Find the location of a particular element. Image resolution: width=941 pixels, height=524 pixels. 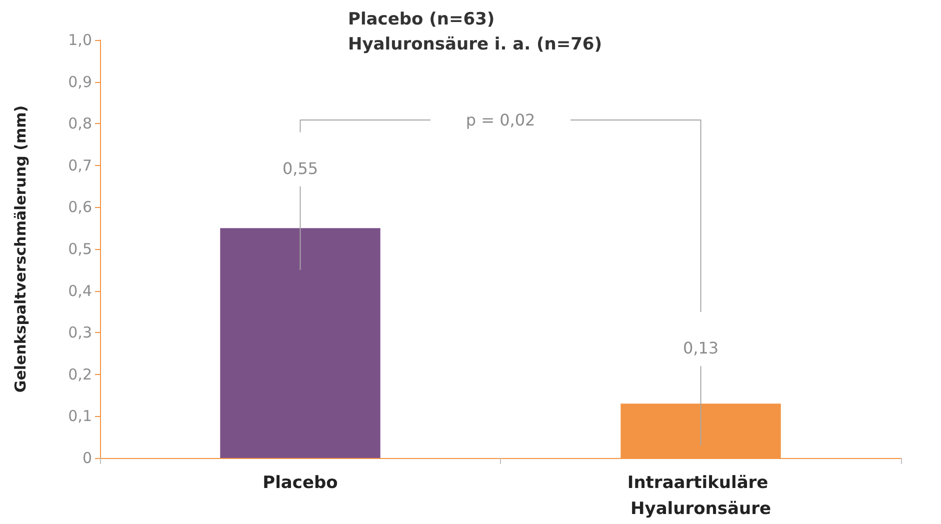

y-tick-label: 0,5 is located at coordinates (80, 249).